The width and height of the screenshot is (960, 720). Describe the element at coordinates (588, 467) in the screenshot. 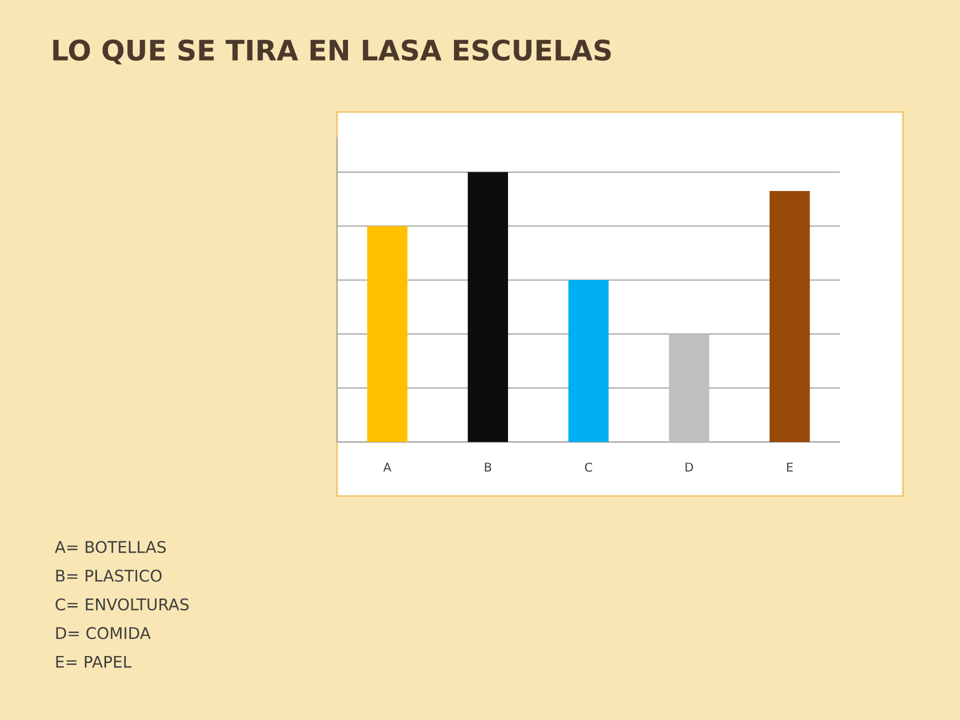

I see `x-tick-label: C` at that location.